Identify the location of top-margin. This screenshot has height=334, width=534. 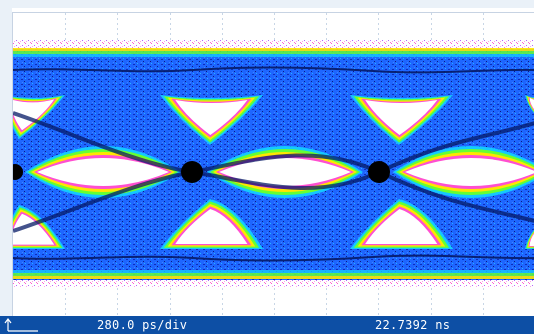
(267, 4).